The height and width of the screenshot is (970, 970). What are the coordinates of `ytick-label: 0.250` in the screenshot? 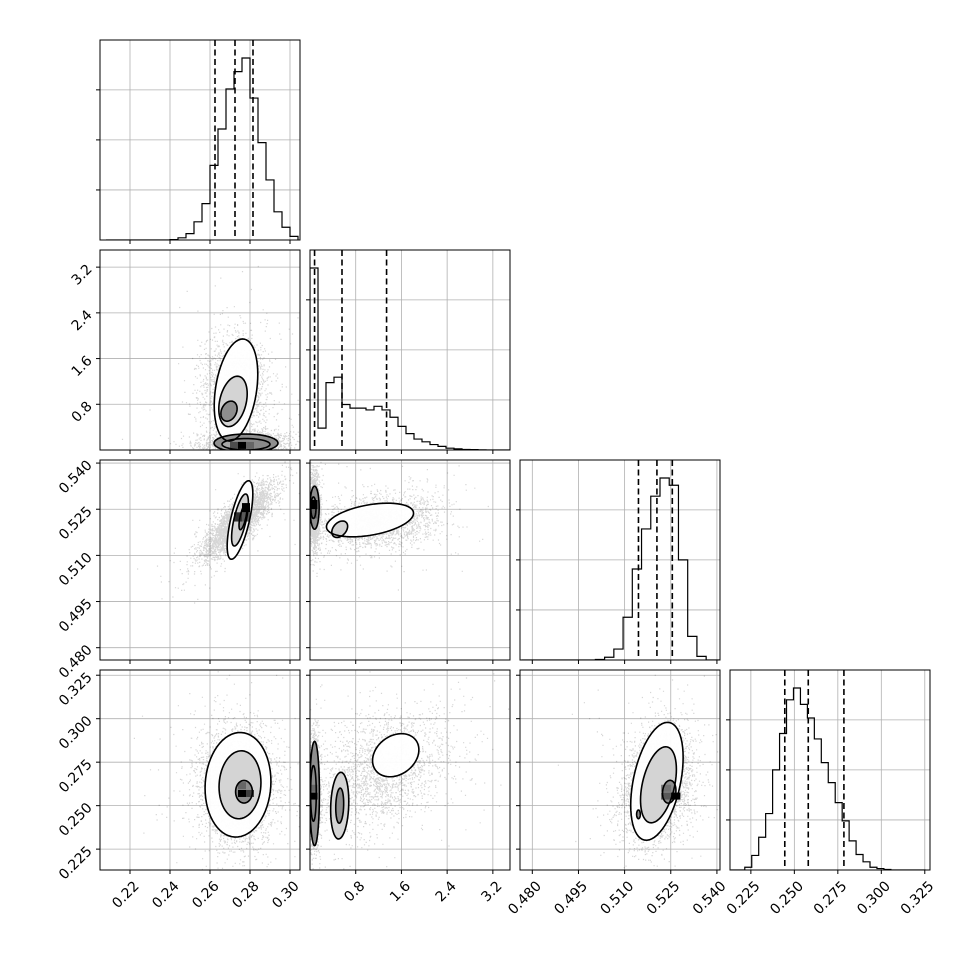 It's located at (76, 820).